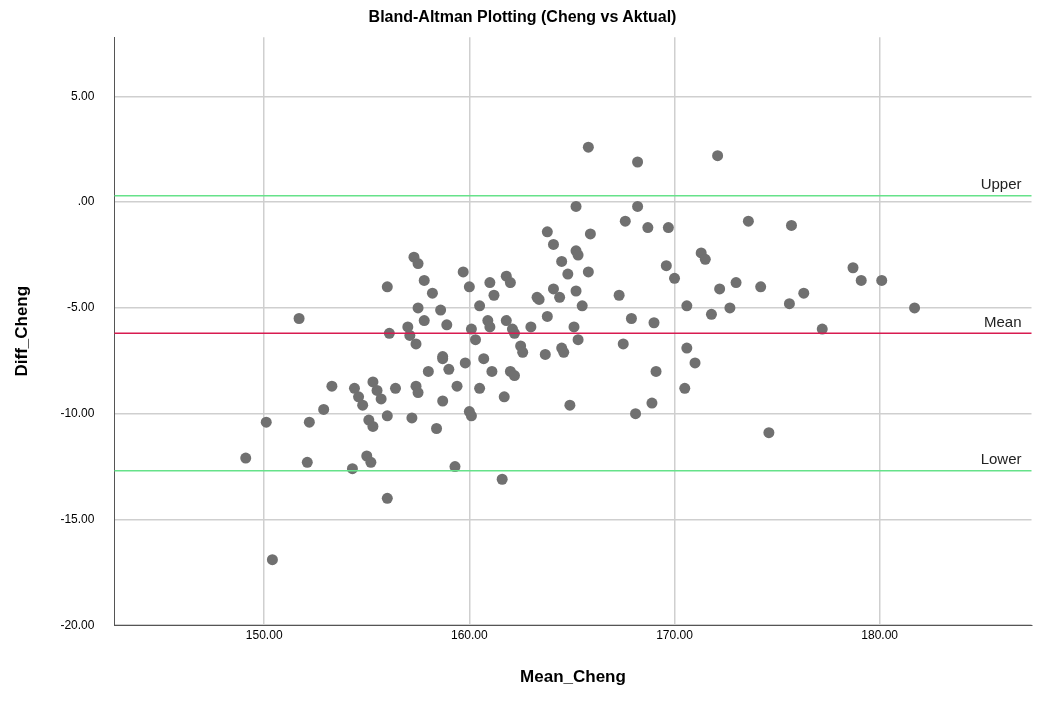 This screenshot has width=1037, height=702. What do you see at coordinates (77, 413) in the screenshot?
I see `y-tick-label: -10.00` at bounding box center [77, 413].